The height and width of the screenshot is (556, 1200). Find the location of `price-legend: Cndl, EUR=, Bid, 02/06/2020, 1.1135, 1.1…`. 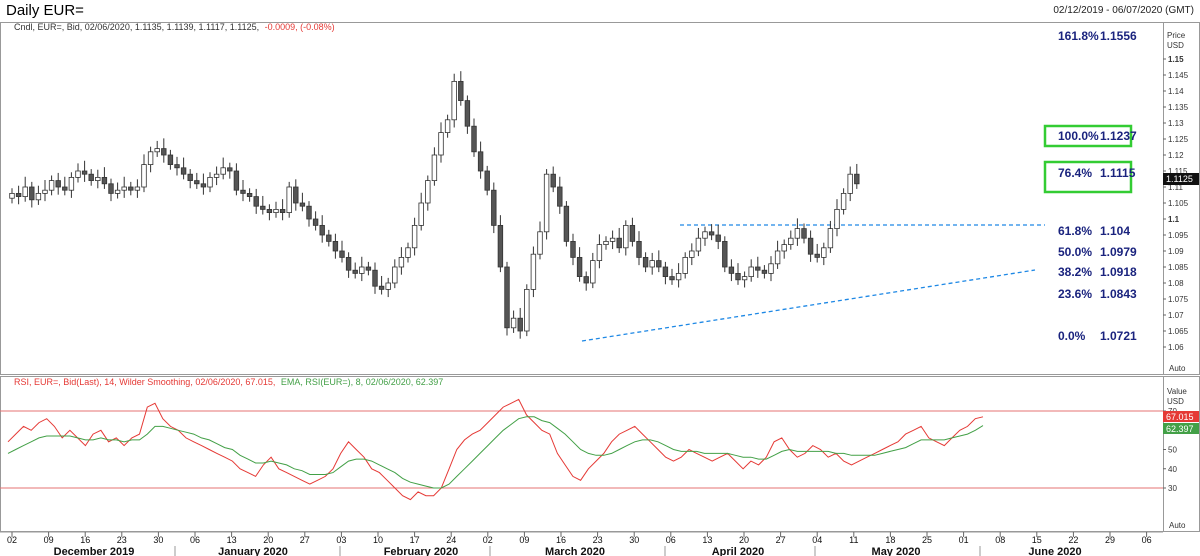

price-legend: Cndl, EUR=, Bid, 02/06/2020, 1.1135, 1.1… is located at coordinates (174, 27).